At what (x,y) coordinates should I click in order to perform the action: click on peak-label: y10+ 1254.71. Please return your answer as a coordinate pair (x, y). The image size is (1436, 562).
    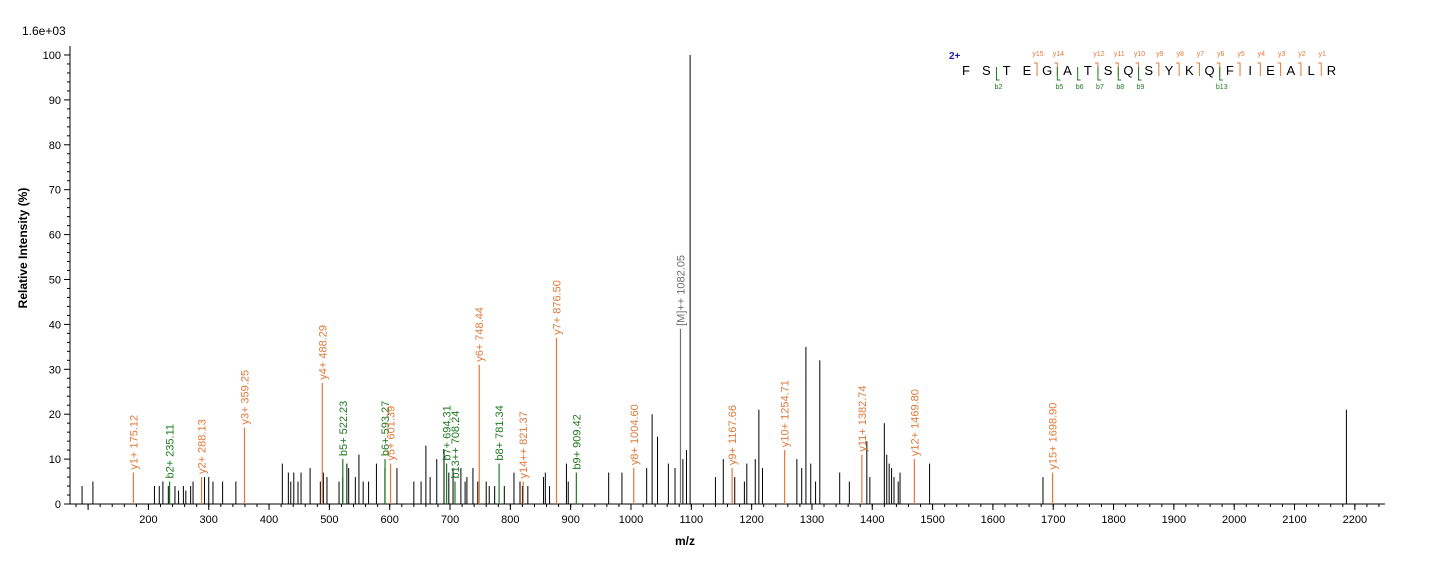
    Looking at the image, I should click on (786, 413).